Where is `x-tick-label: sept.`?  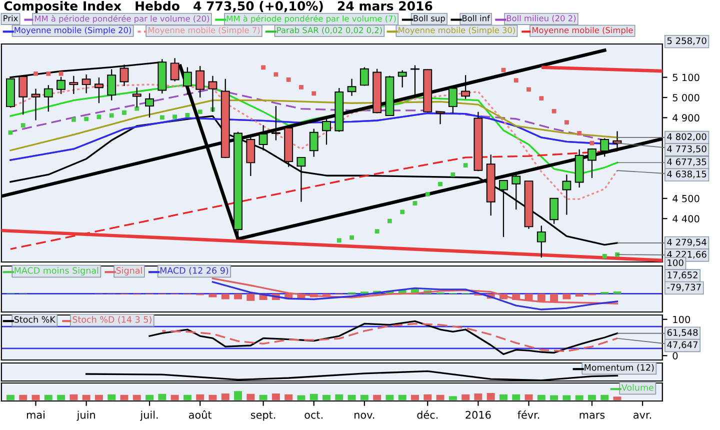
x-tick-label: sept. is located at coordinates (263, 416).